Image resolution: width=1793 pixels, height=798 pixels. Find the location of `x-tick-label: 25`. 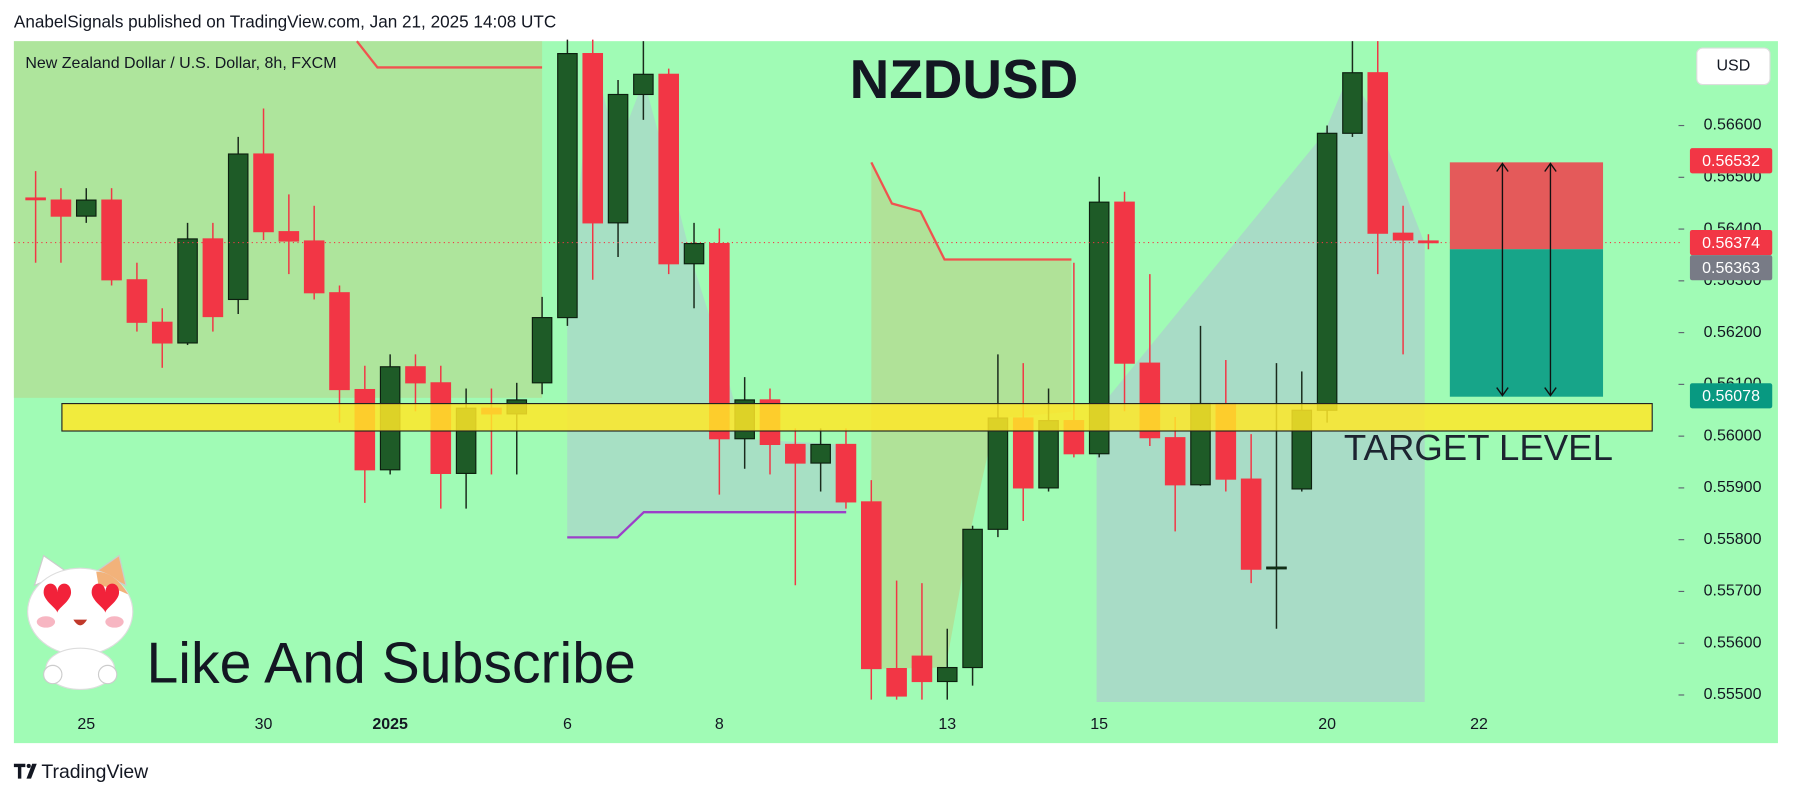

x-tick-label: 25 is located at coordinates (86, 724).